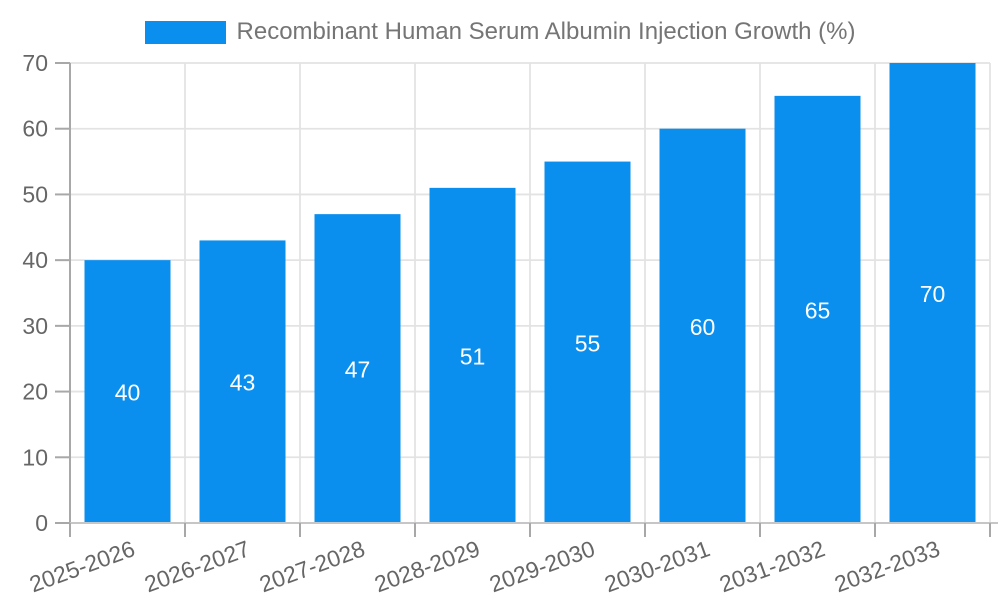  What do you see at coordinates (35, 326) in the screenshot?
I see `y-tick-label: 30` at bounding box center [35, 326].